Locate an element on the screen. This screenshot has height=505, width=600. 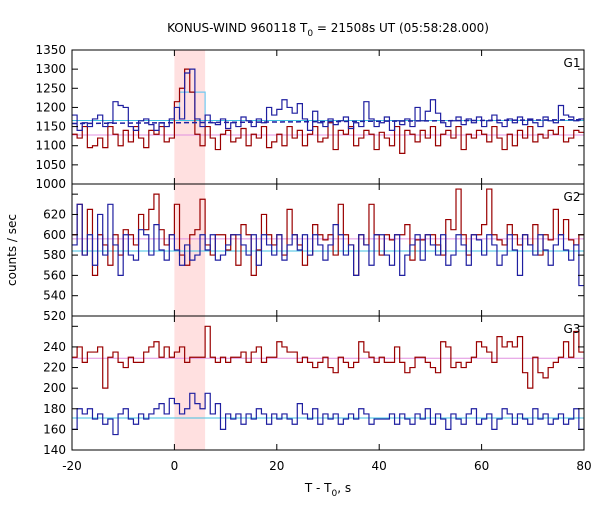
x-axis-title-suffix: , s is located at coordinates (344, 488).